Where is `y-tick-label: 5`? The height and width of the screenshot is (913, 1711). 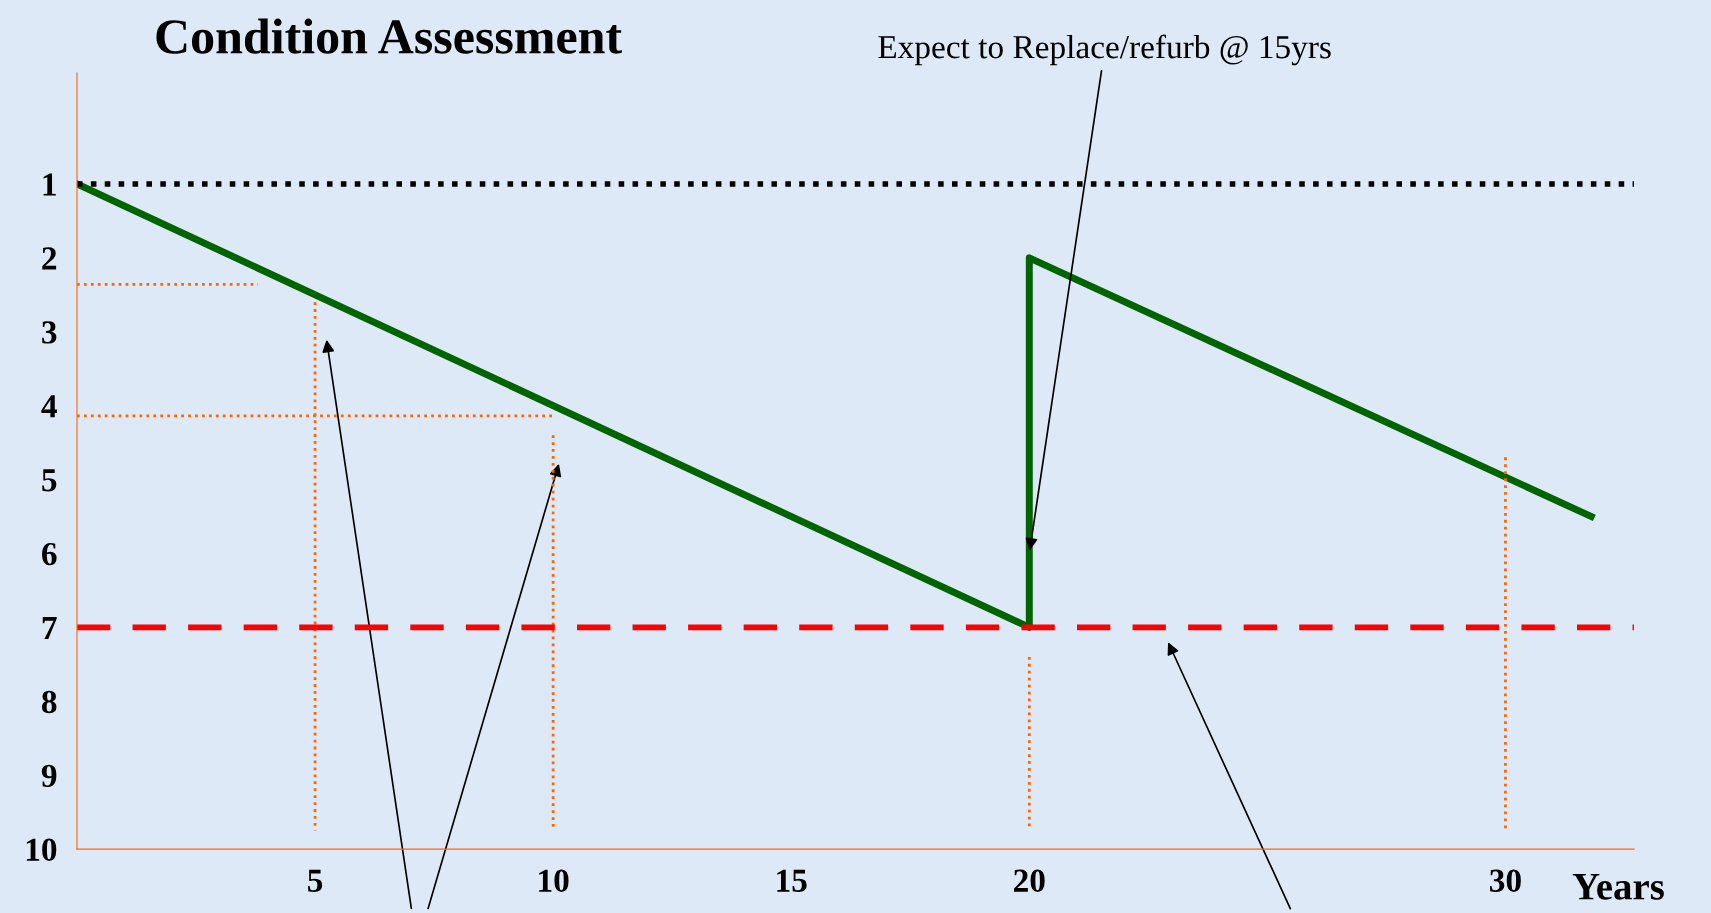 y-tick-label: 5 is located at coordinates (49, 480).